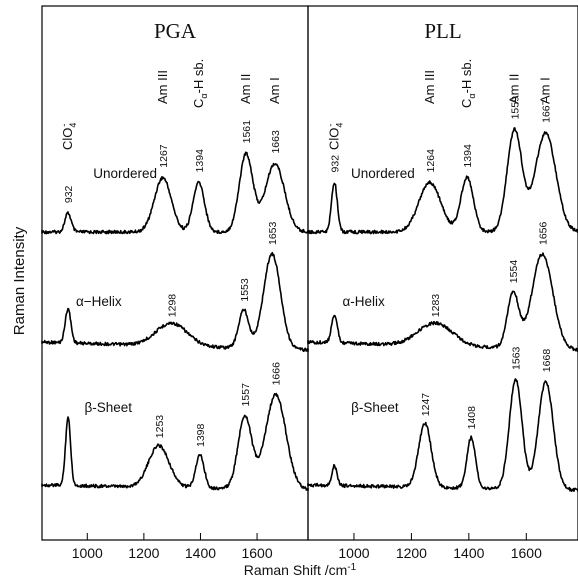 This screenshot has height=582, width=578. Describe the element at coordinates (300, 570) in the screenshot. I see `x-axis-label: Raman Shift /cm-1` at that location.